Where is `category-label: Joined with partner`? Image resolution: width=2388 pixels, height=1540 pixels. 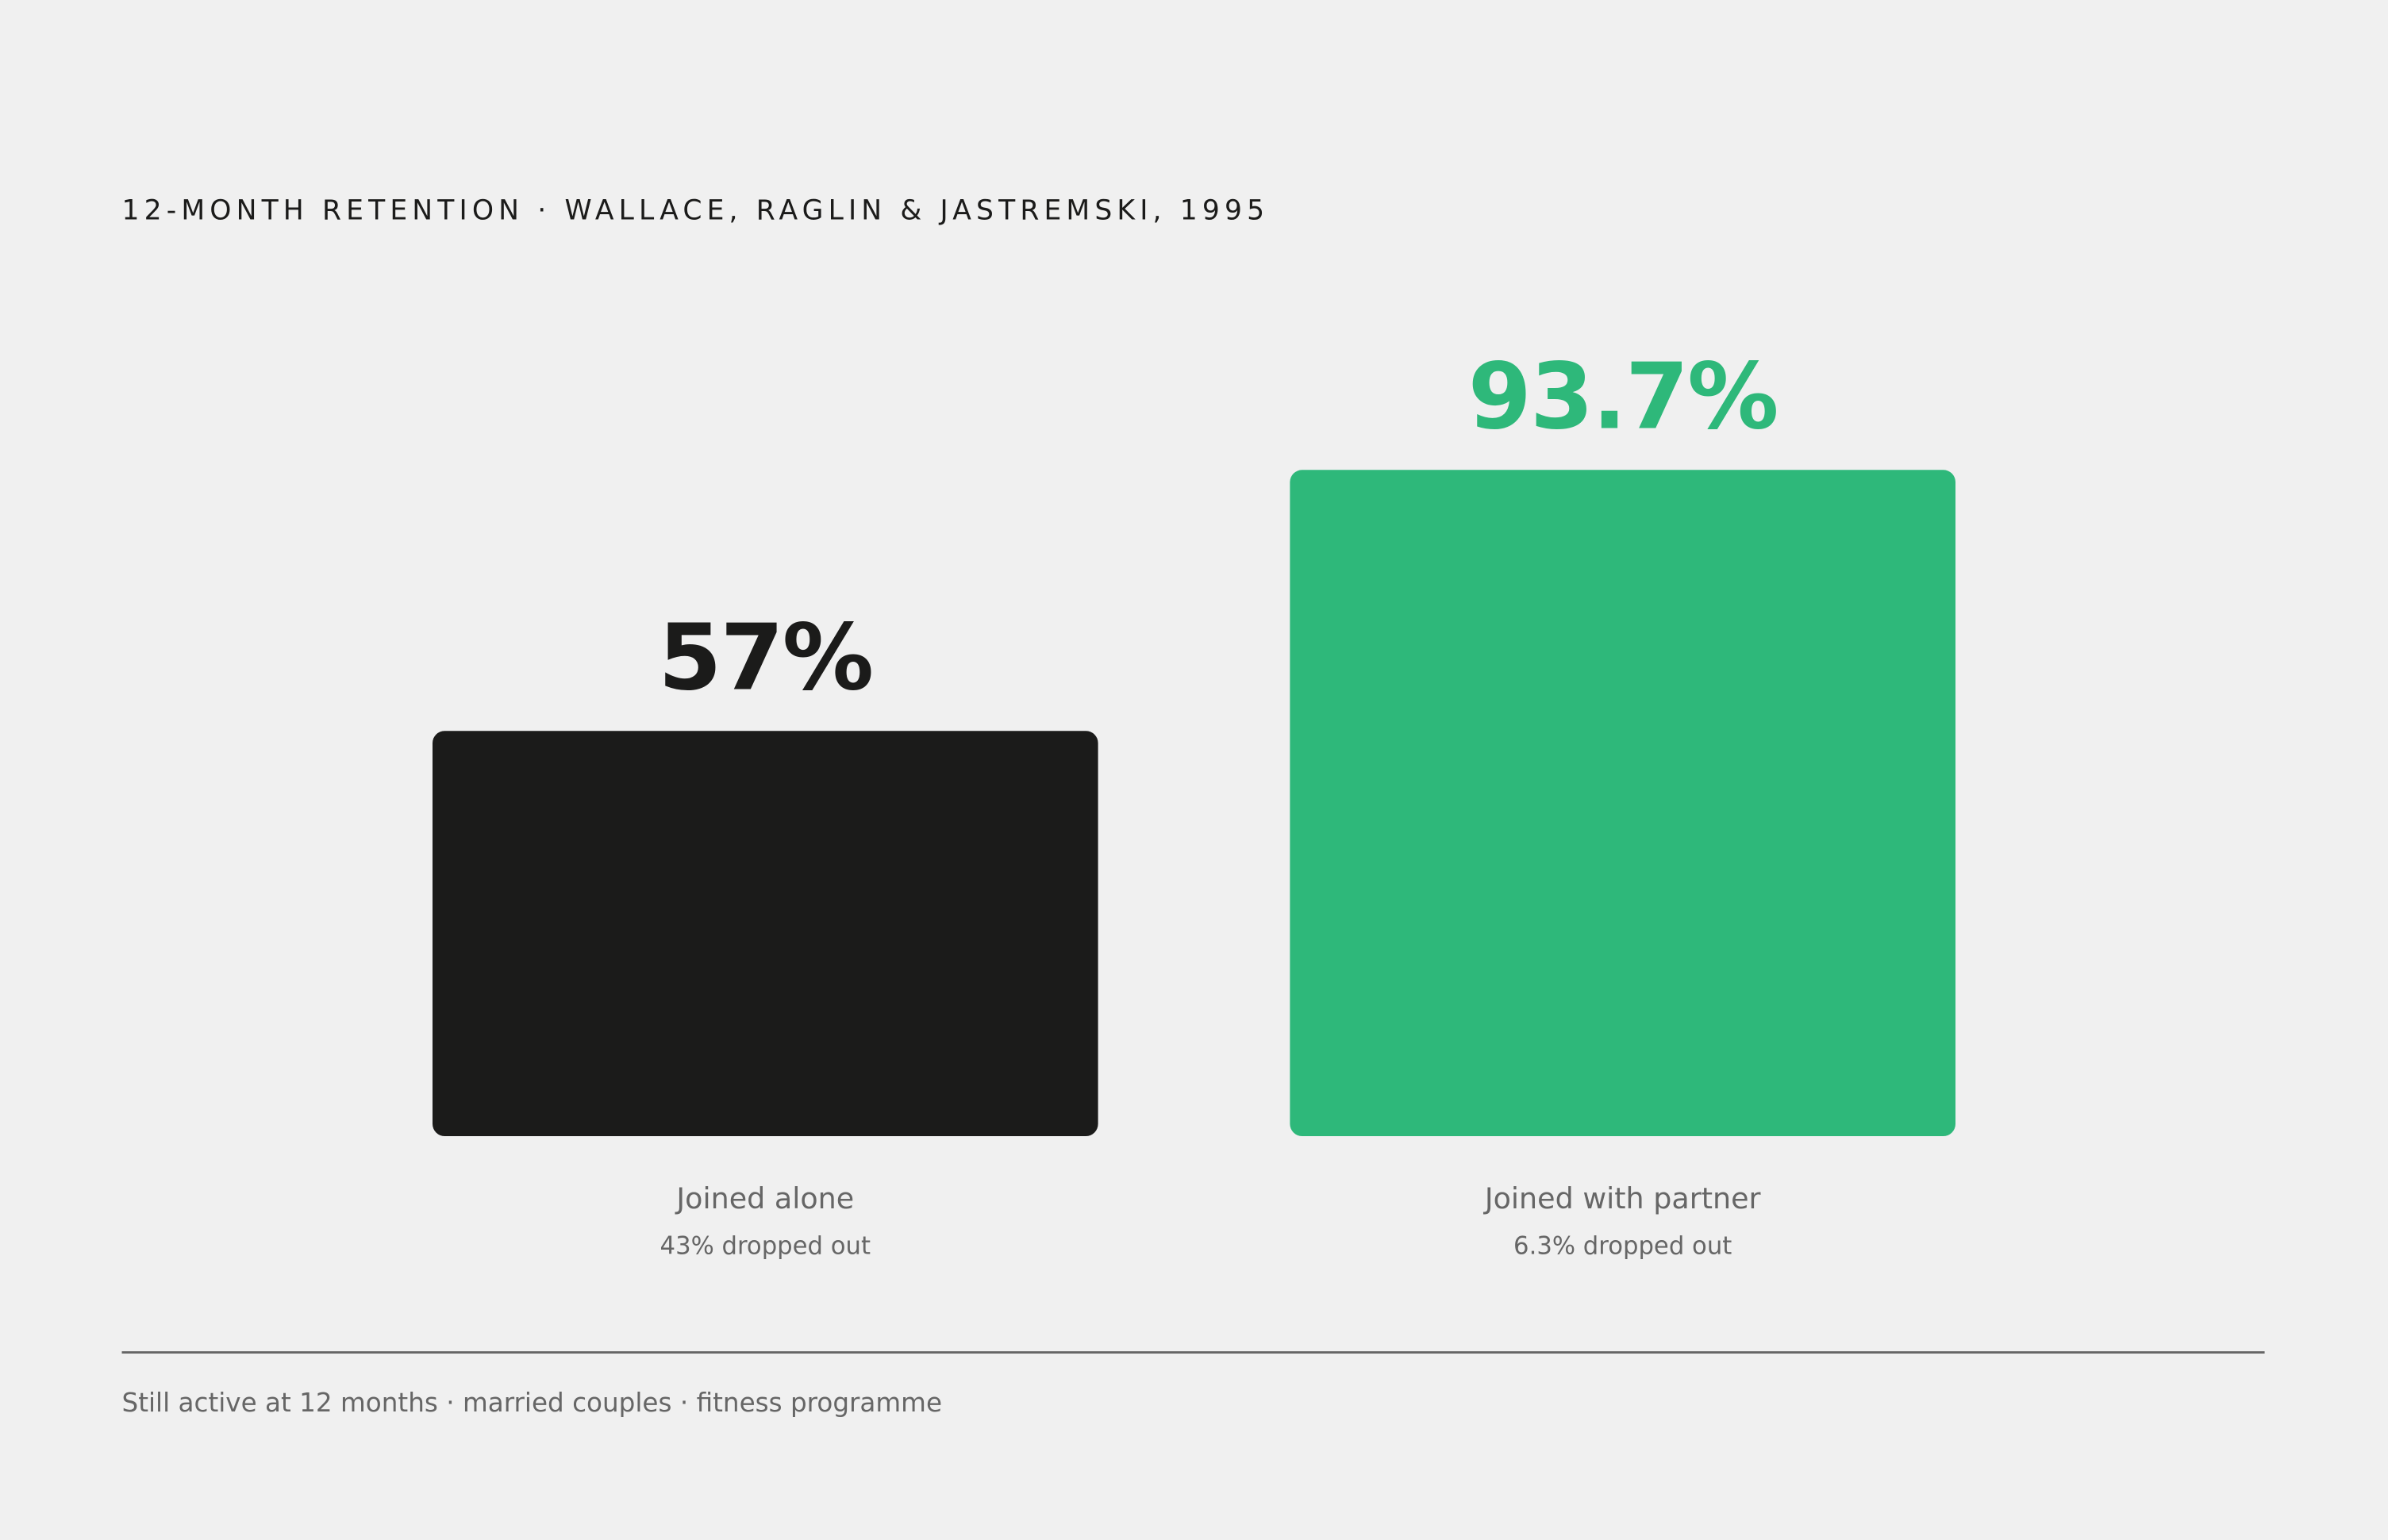
category-label: Joined with partner is located at coordinates (1622, 1198).